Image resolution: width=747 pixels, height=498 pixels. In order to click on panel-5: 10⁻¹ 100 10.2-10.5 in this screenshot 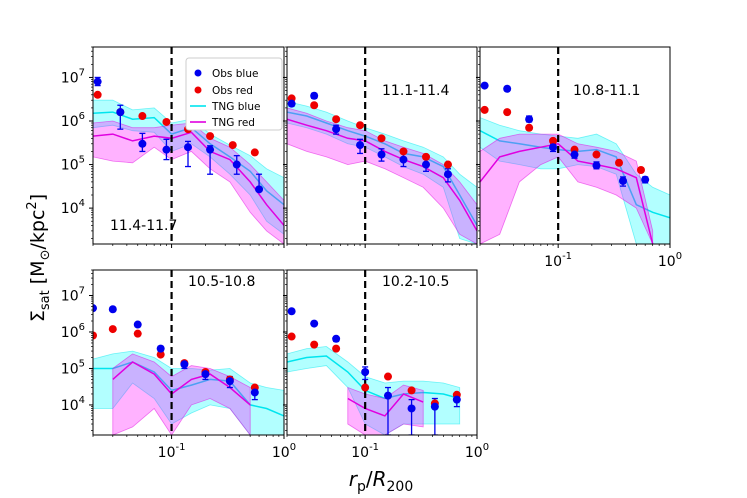, I will do `click(386, 365)`.